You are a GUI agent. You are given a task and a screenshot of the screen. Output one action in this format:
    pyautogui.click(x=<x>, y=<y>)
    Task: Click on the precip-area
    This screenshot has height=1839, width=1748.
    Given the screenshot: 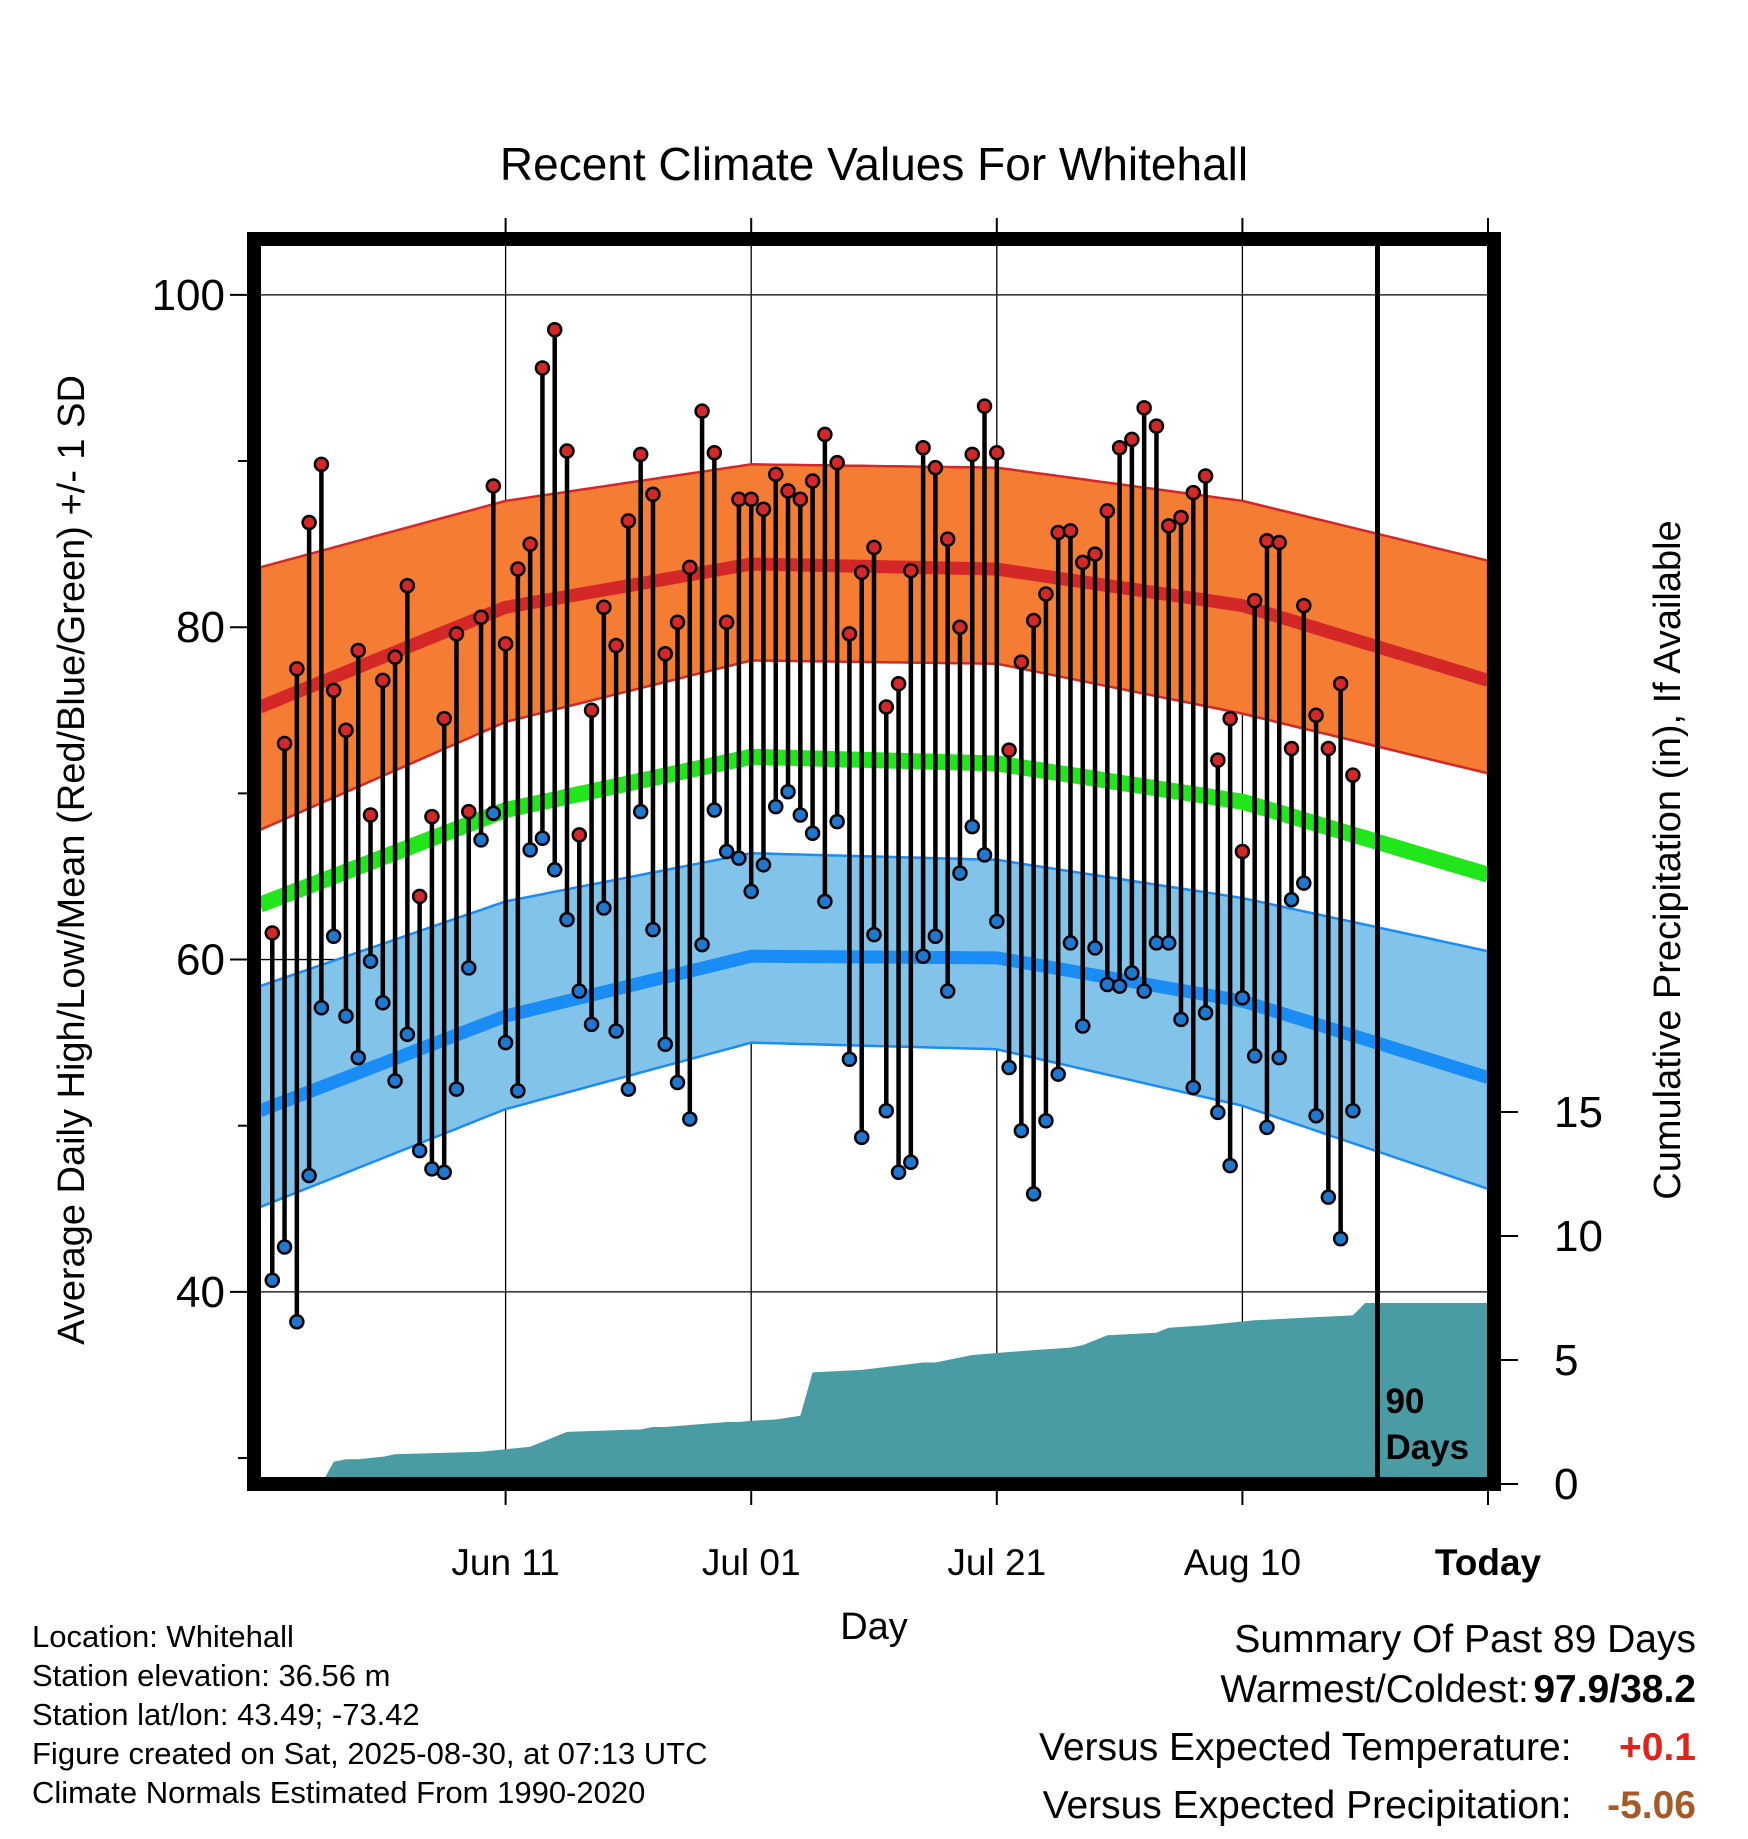 What is the action you would take?
    pyautogui.click(x=906, y=1390)
    